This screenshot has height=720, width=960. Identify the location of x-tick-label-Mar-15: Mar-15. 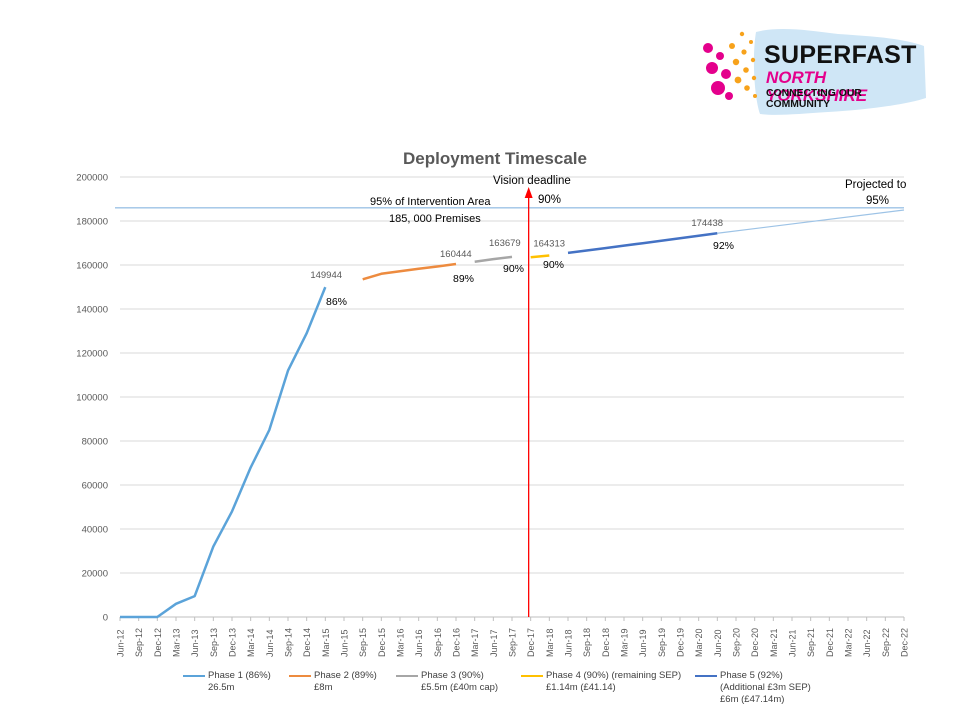
(326, 642).